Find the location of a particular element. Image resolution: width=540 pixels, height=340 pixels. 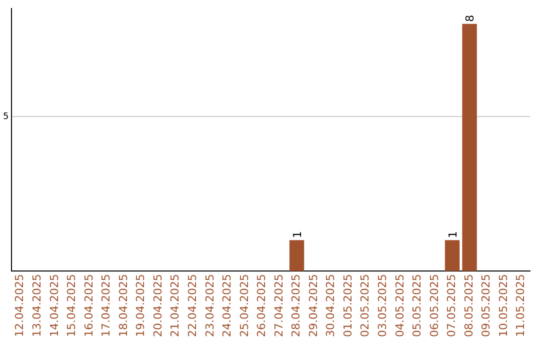

x-tick-label: 29.04.2025 is located at coordinates (313, 306).